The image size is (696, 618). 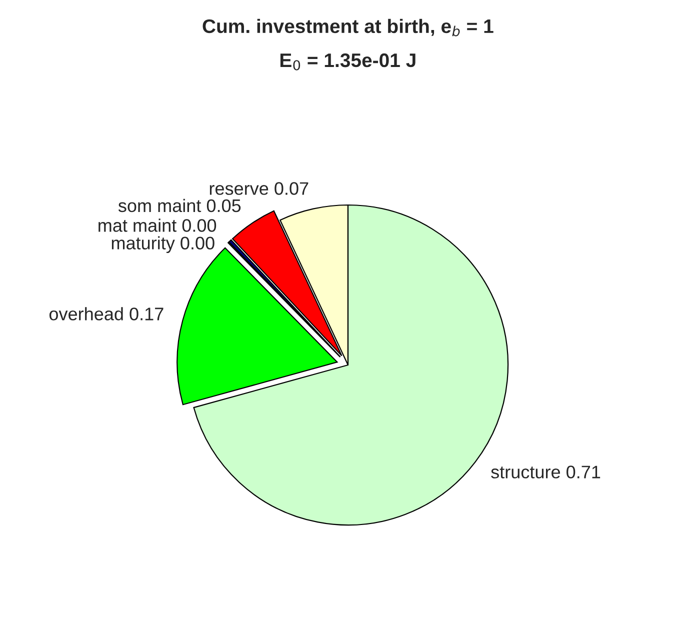 I want to click on slice-label: maturity 0.00, so click(x=163, y=245).